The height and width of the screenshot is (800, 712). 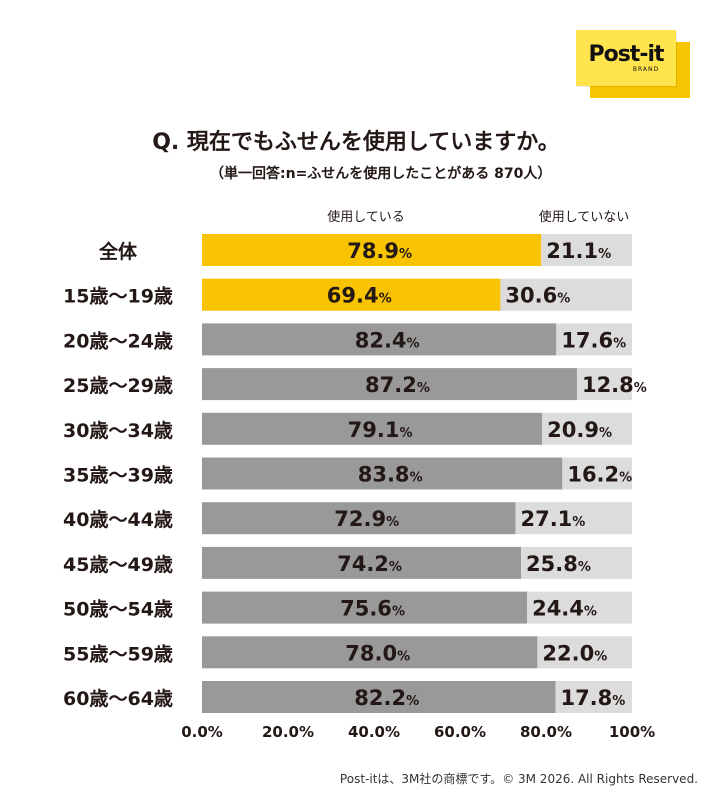 What do you see at coordinates (564, 609) in the screenshot?
I see `data-label-not-used: 24.4%` at bounding box center [564, 609].